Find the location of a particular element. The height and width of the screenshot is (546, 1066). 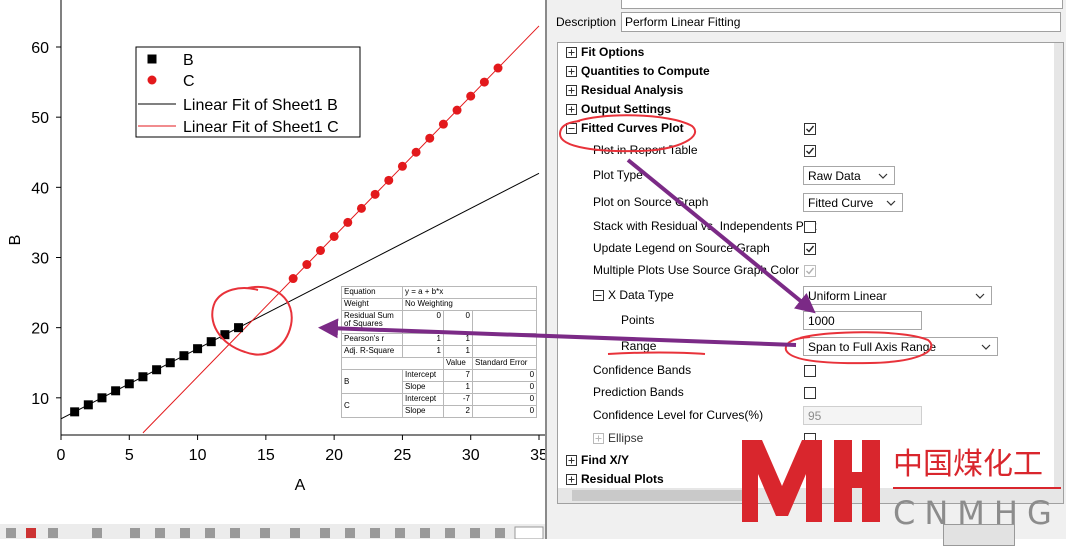

dropdown: Raw Data is located at coordinates (849, 175).